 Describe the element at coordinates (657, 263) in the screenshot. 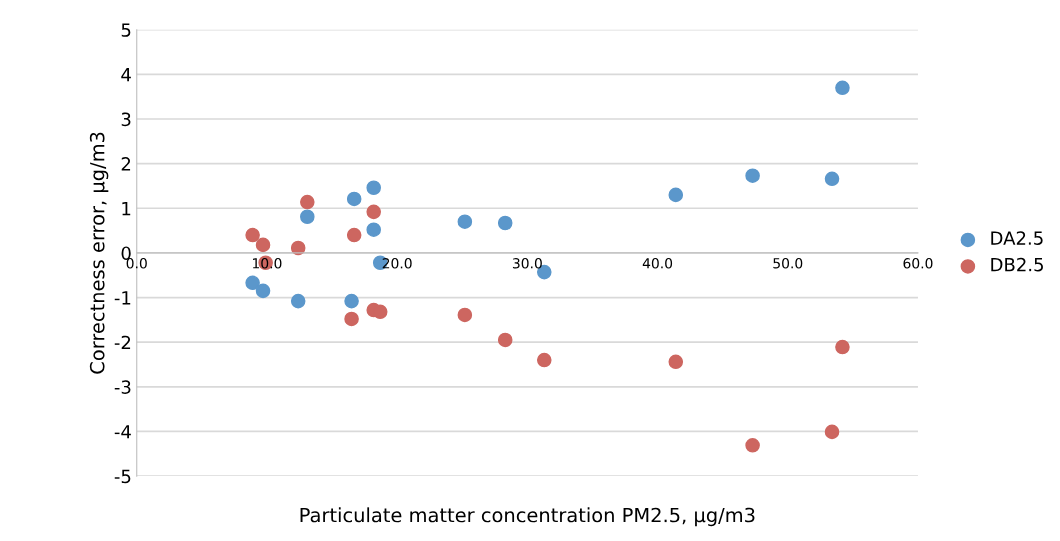

I see `x-tick-label: 40.0` at that location.